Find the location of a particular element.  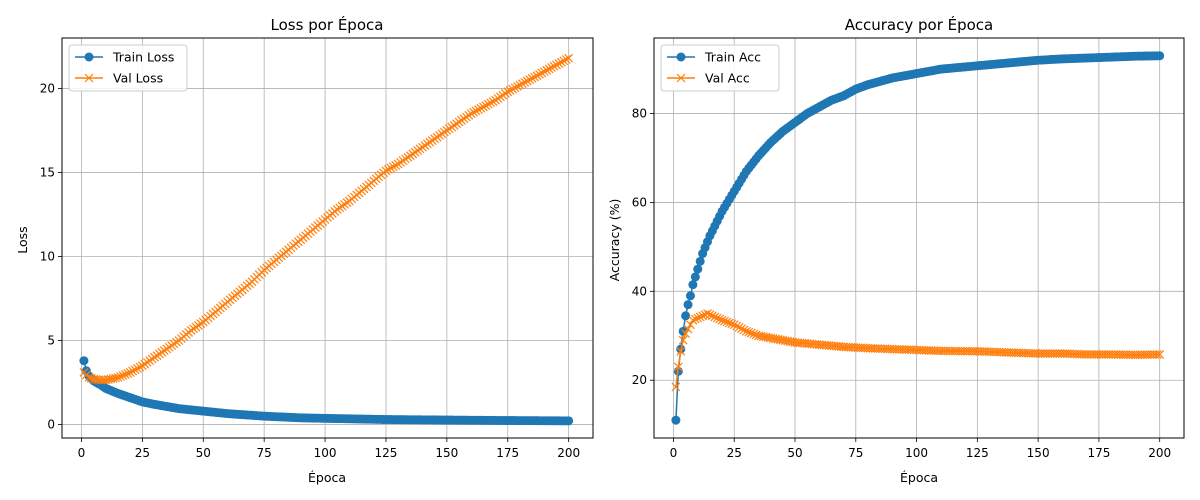

accuracy-legend-train-acc-marker is located at coordinates (681, 57).